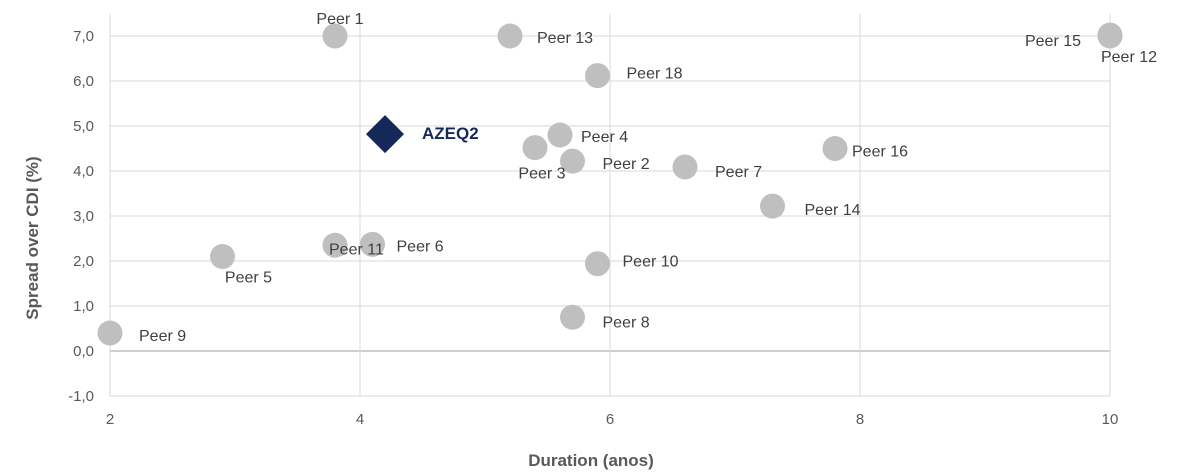  Describe the element at coordinates (626, 322) in the screenshot. I see `label-peer-8: Peer 8` at that location.